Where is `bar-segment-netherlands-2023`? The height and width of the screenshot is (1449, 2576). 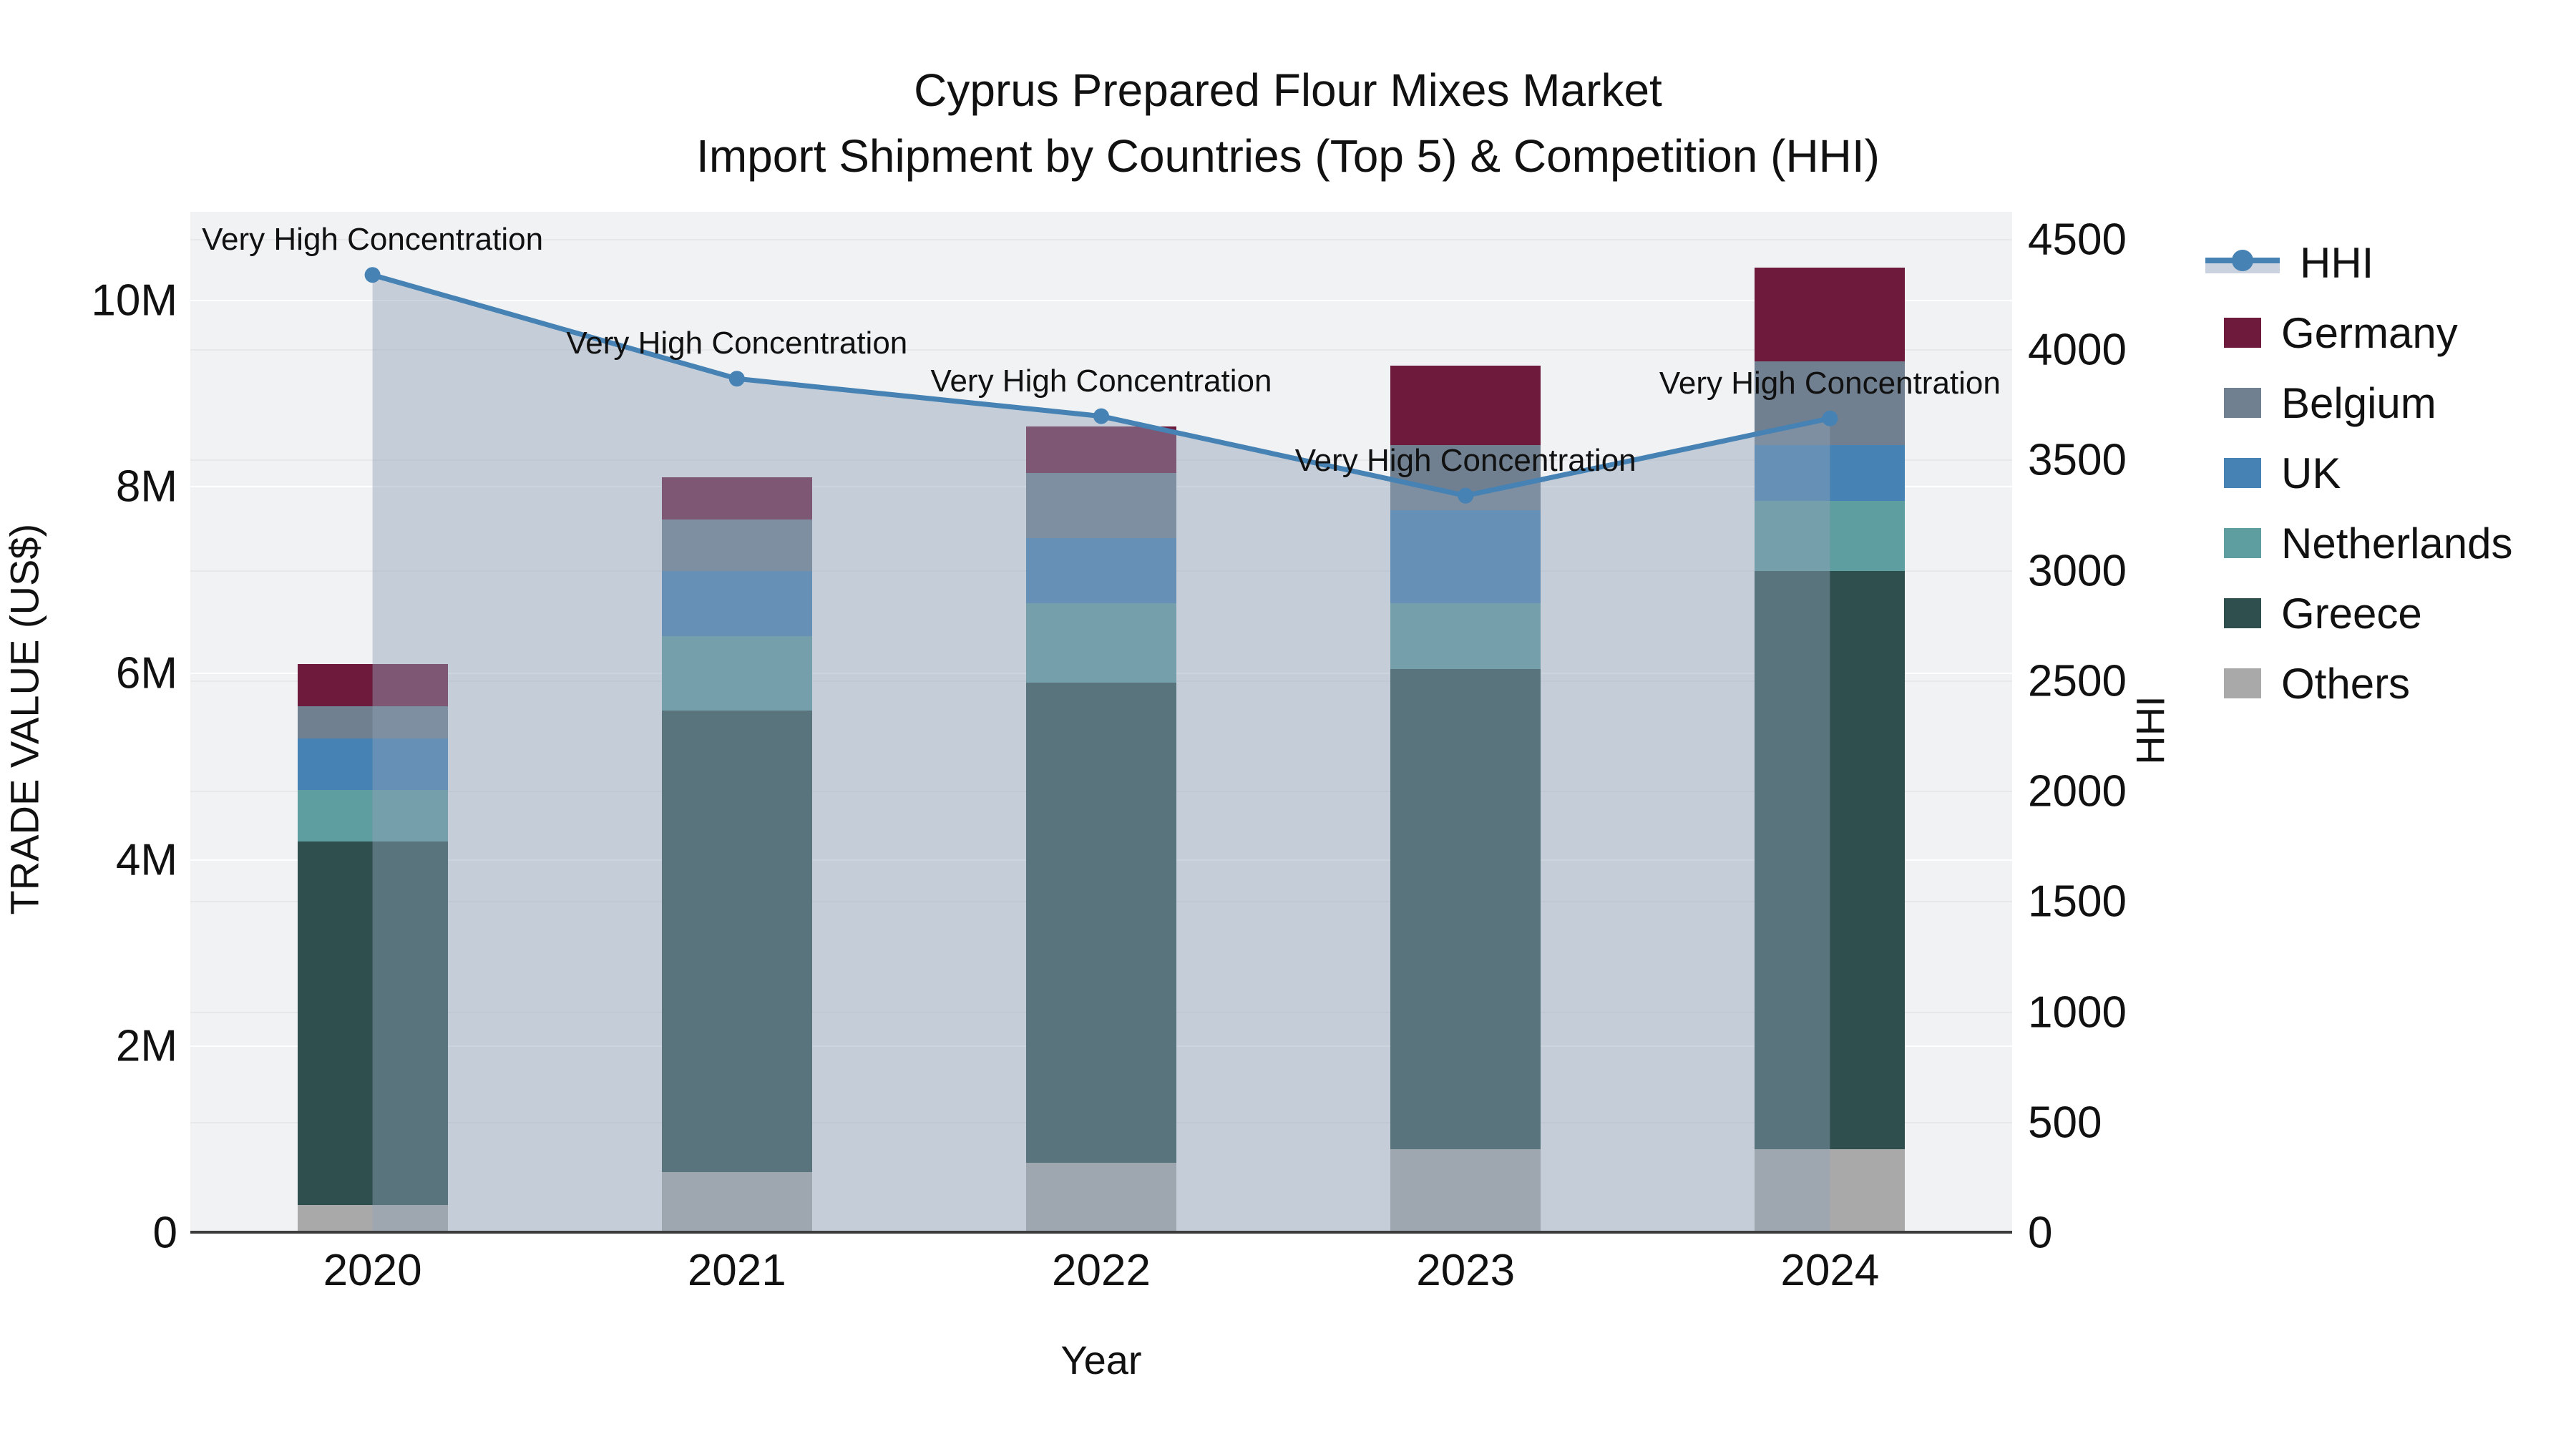
bar-segment-netherlands-2023 is located at coordinates (1465, 636).